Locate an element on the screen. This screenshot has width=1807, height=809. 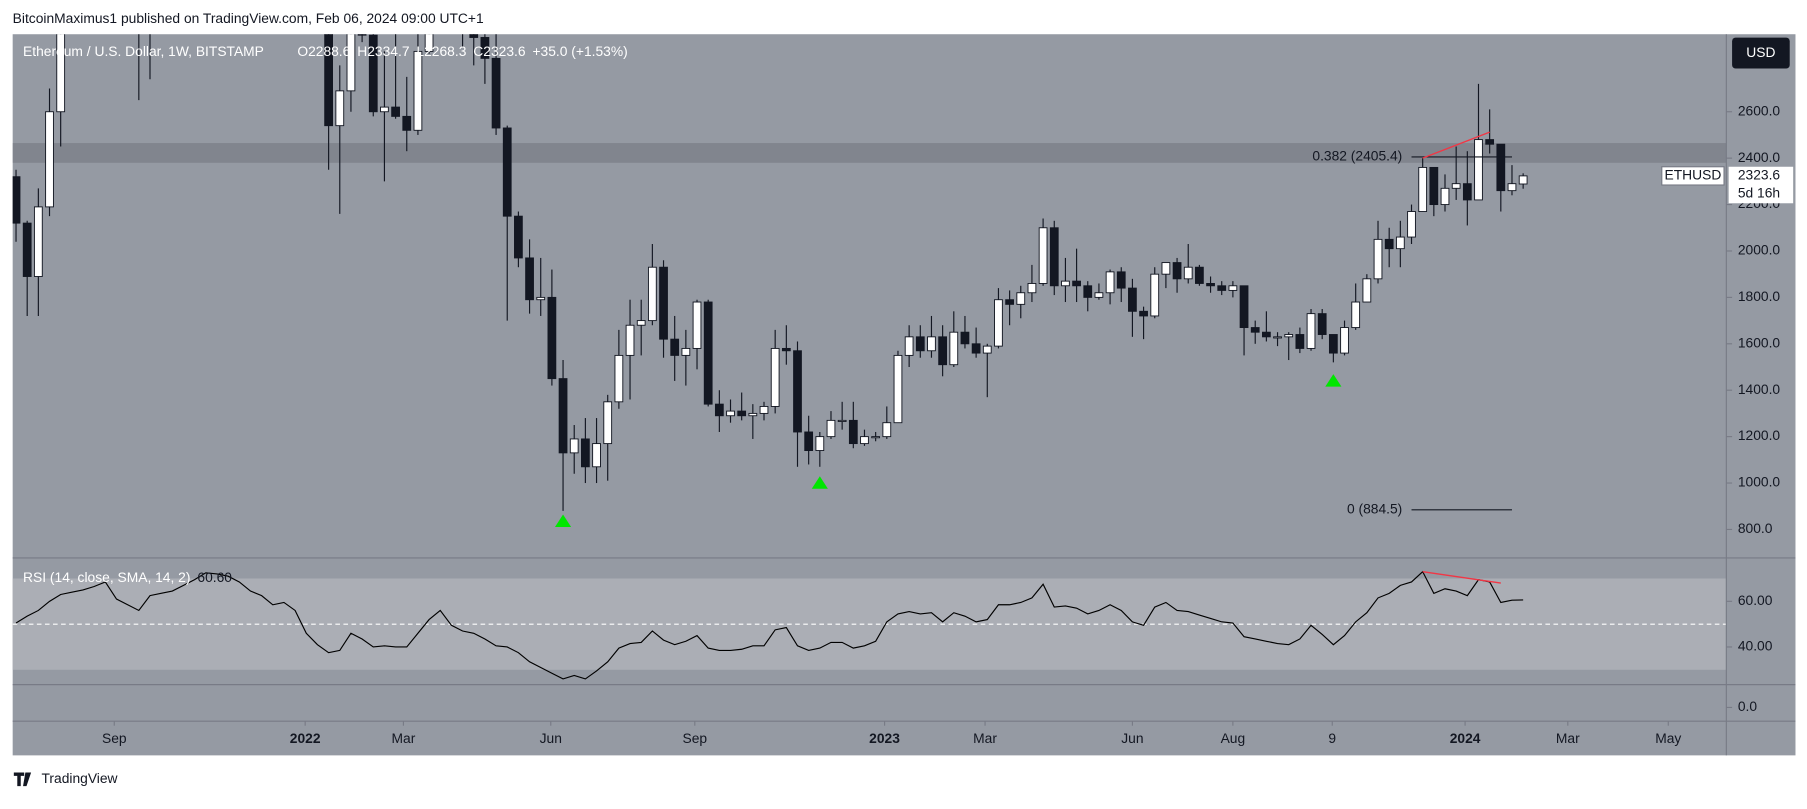
currency-button is located at coordinates (1761, 53).